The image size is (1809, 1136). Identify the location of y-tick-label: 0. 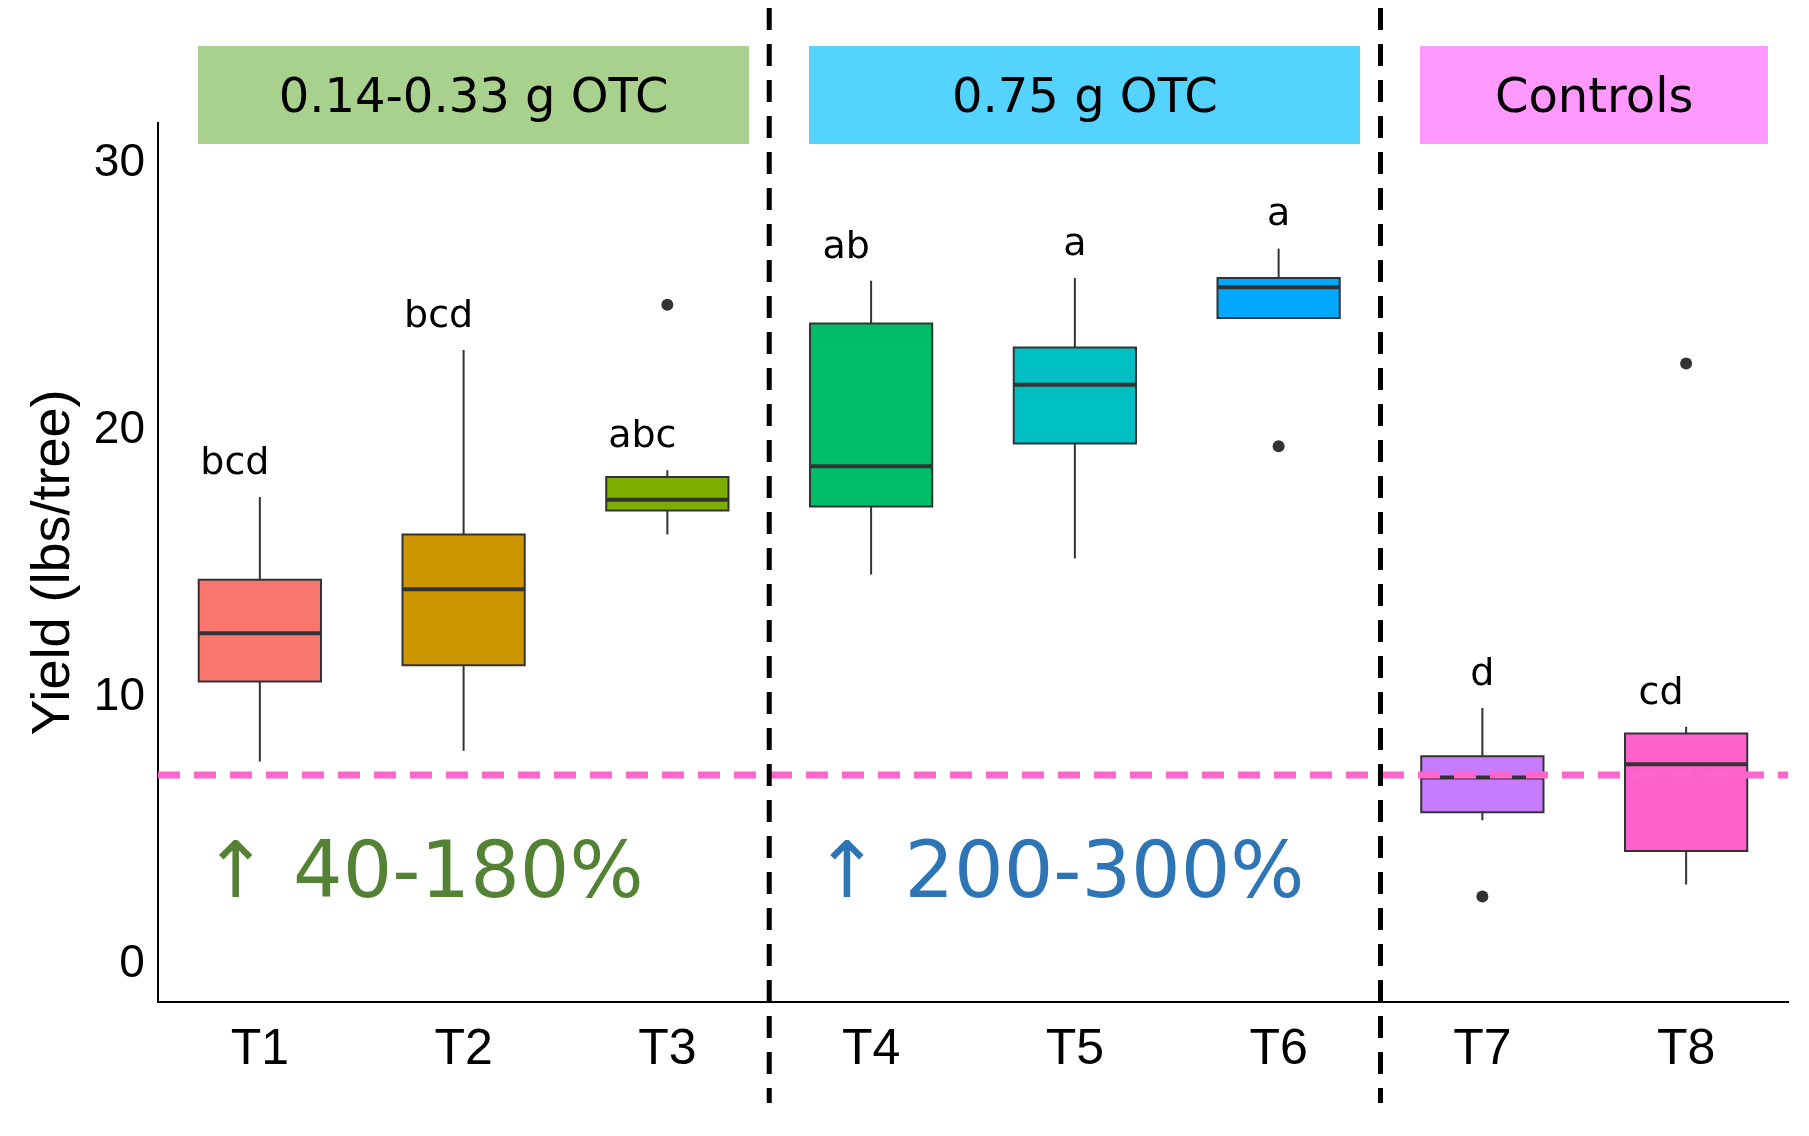
(132, 961).